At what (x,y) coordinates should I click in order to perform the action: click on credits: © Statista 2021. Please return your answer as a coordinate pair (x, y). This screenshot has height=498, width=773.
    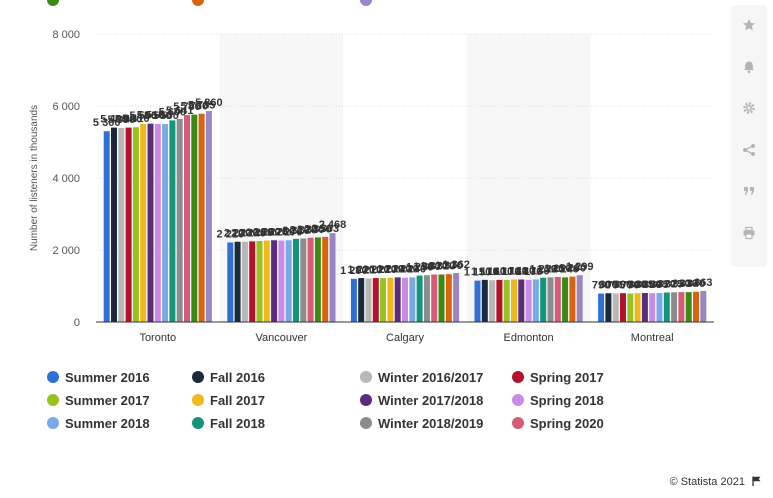
    Looking at the image, I should click on (715, 482).